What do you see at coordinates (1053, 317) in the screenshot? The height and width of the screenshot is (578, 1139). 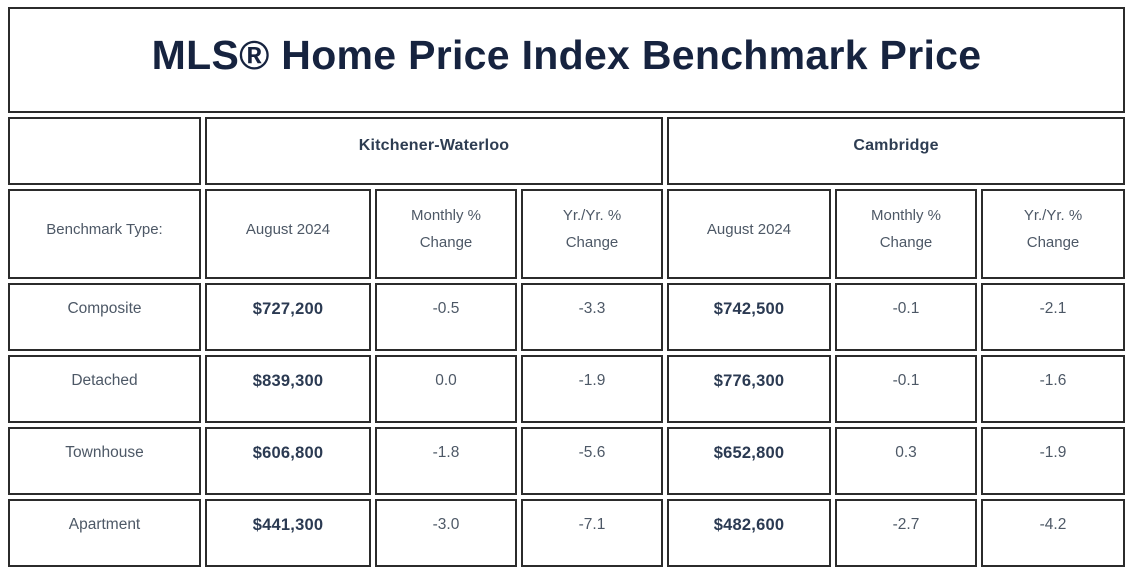 I see `cell-composite-cambridge-yoy: -2.1` at bounding box center [1053, 317].